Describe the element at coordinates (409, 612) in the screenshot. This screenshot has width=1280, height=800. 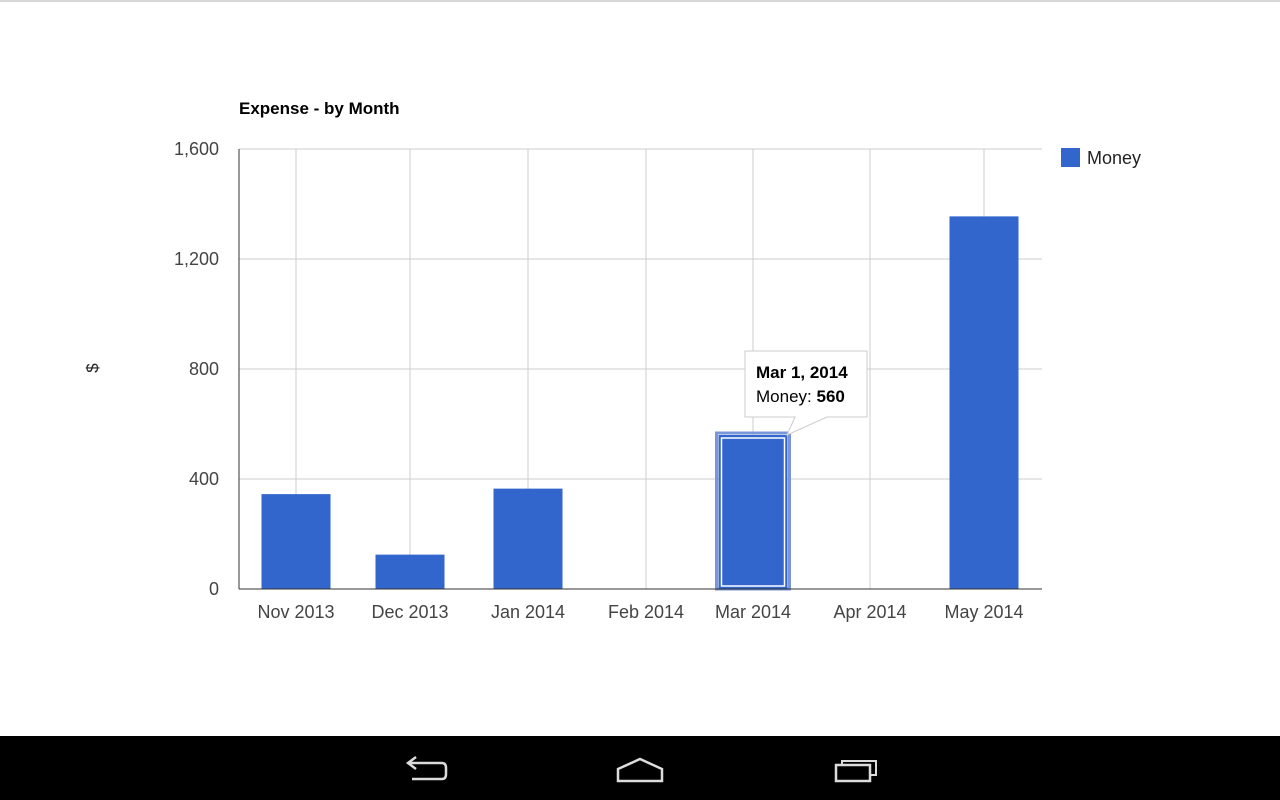
I see `x-tick-label: Dec 2013` at that location.